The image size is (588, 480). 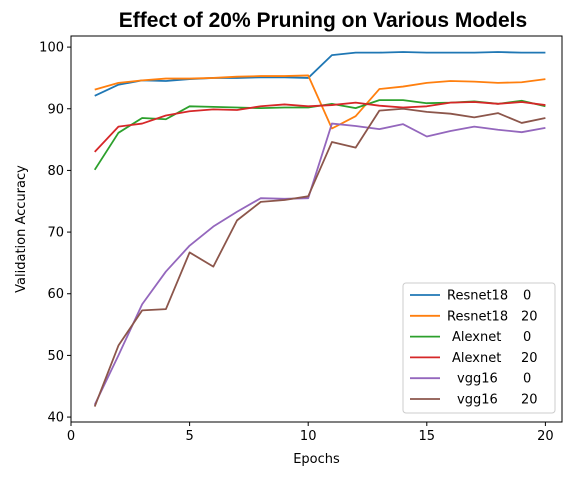 What do you see at coordinates (55, 356) in the screenshot?
I see `y-tick-label: 50` at bounding box center [55, 356].